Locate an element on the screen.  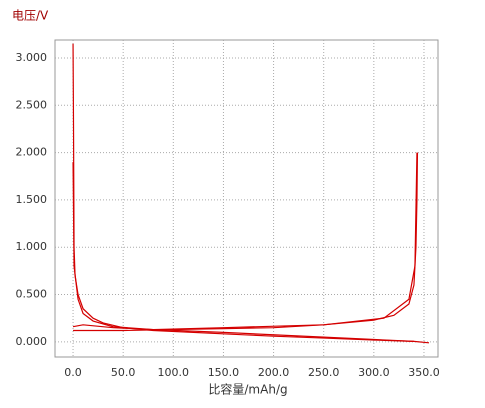
x-tick-label: 350.0 is located at coordinates (424, 372).